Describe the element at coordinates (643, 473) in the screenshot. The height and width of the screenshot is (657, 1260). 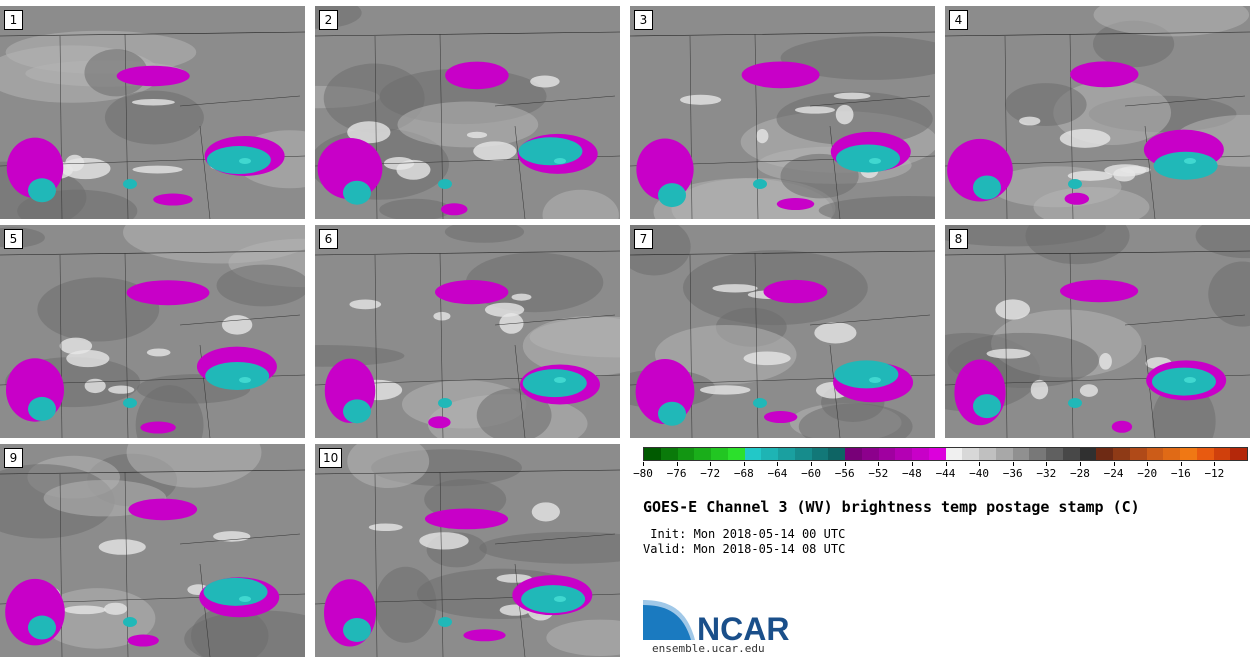
I see `colorbar-tick-label: −80` at that location.